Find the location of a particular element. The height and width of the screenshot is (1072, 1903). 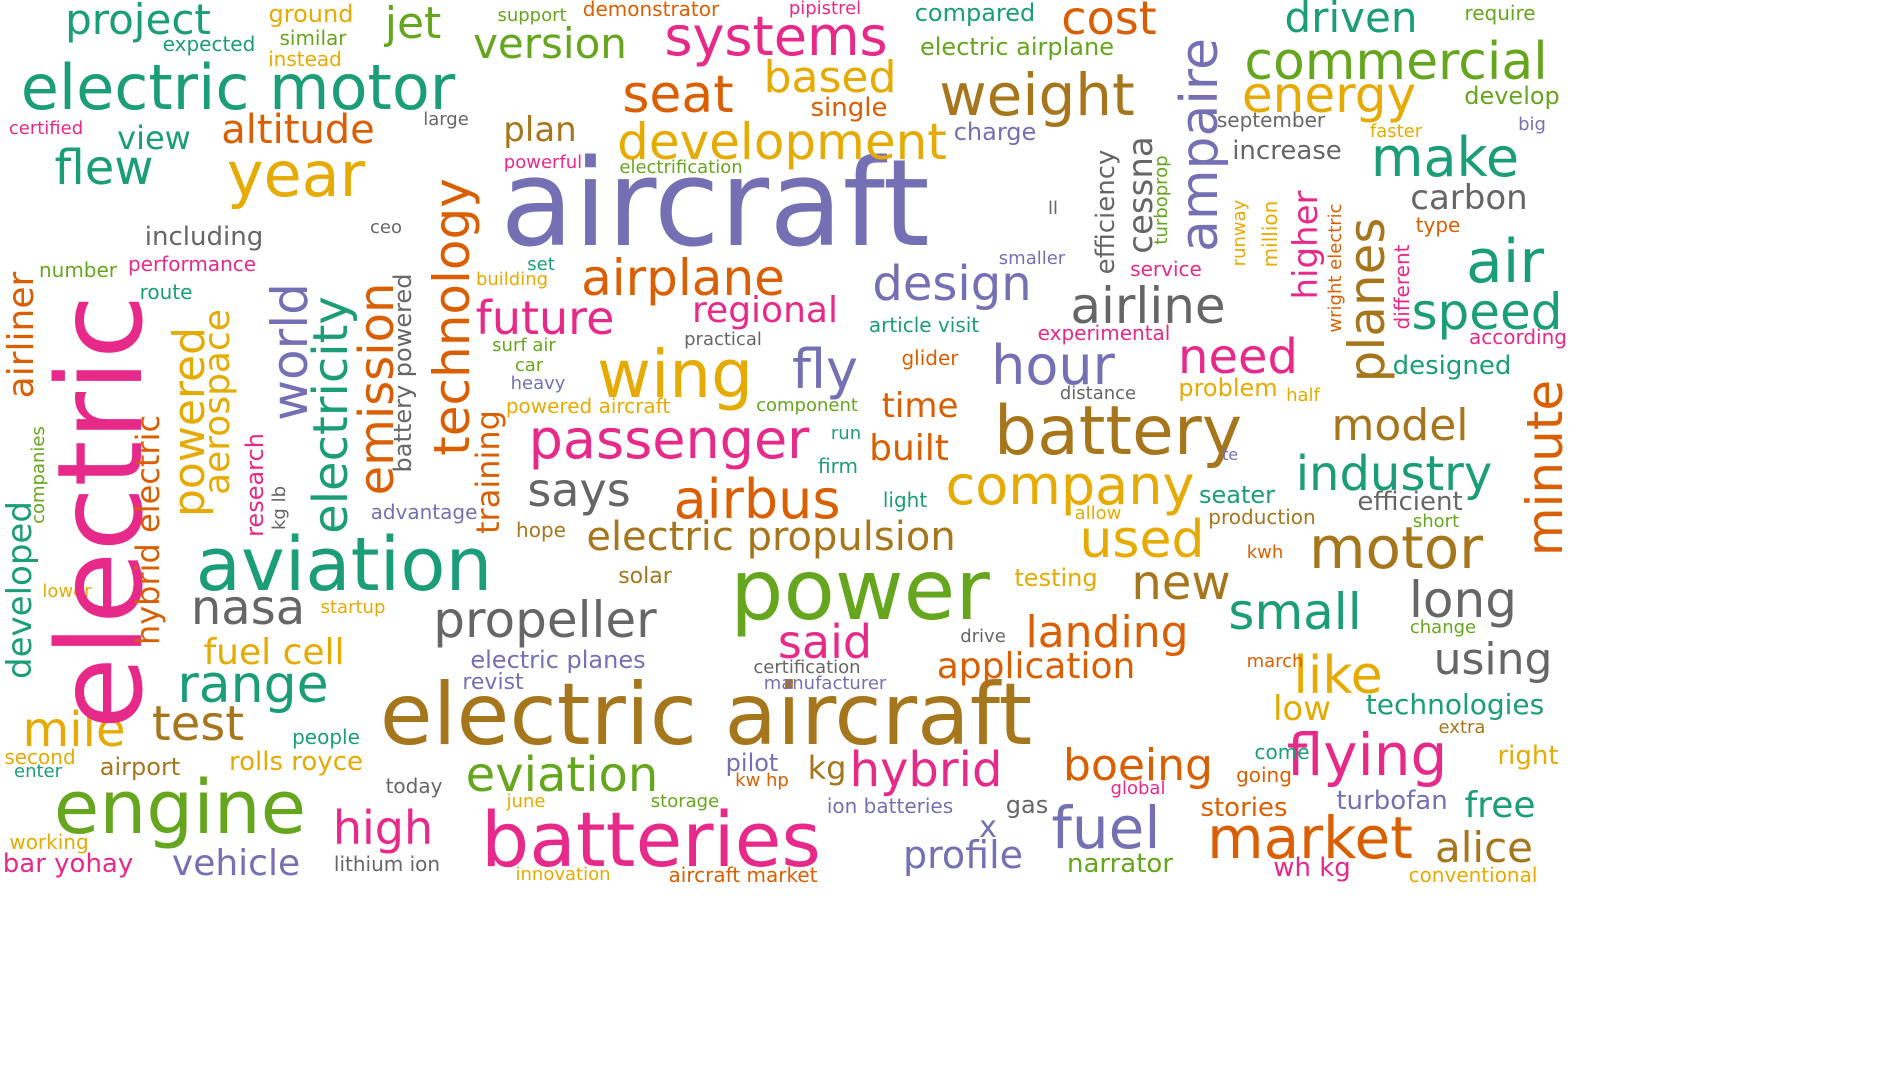

word-year: year is located at coordinates (296, 174).